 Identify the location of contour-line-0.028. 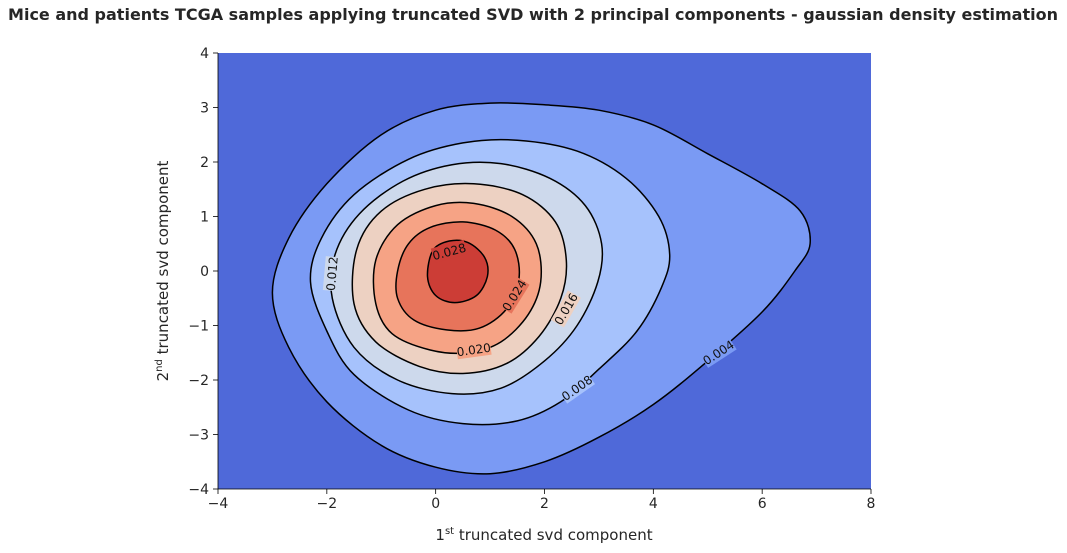
(457, 271).